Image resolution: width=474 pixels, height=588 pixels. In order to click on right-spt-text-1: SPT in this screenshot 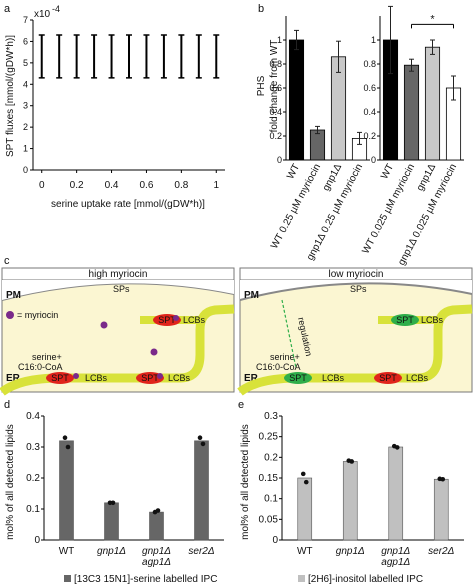, I will do `click(298, 378)`.